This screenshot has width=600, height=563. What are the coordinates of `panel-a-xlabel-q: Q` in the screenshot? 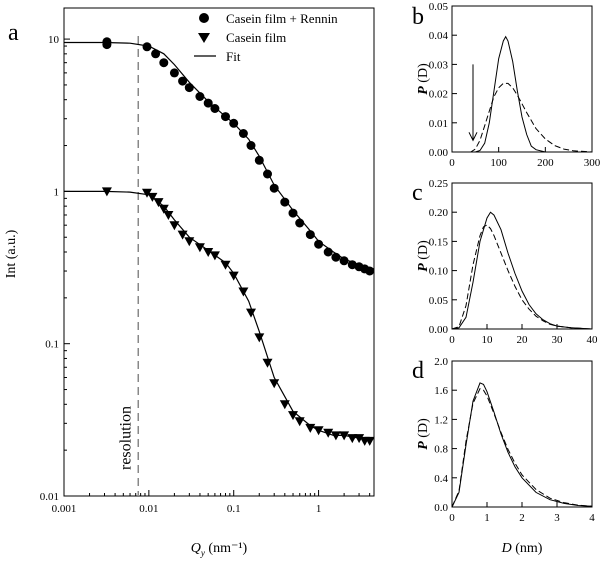 It's located at (196, 548).